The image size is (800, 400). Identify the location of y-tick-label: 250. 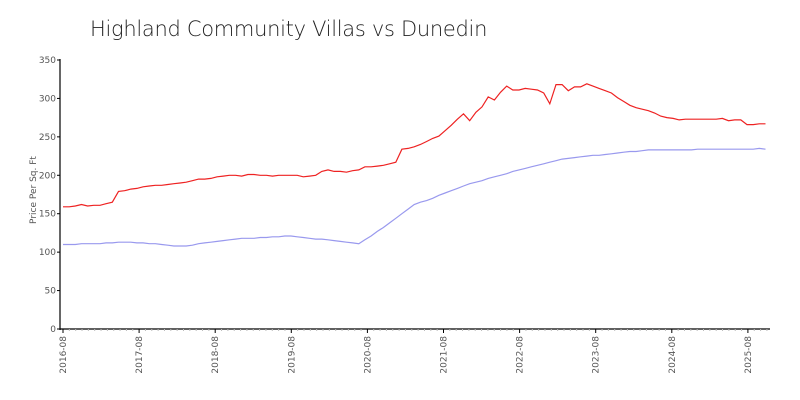
(47, 138).